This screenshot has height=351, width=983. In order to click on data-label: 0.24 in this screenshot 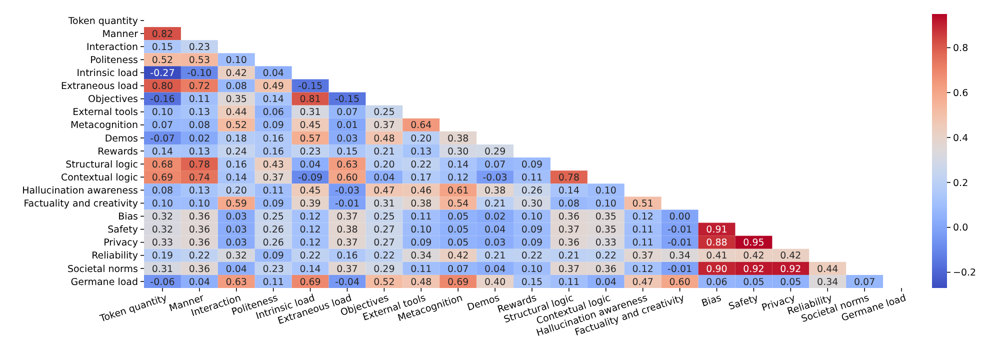, I will do `click(236, 152)`.